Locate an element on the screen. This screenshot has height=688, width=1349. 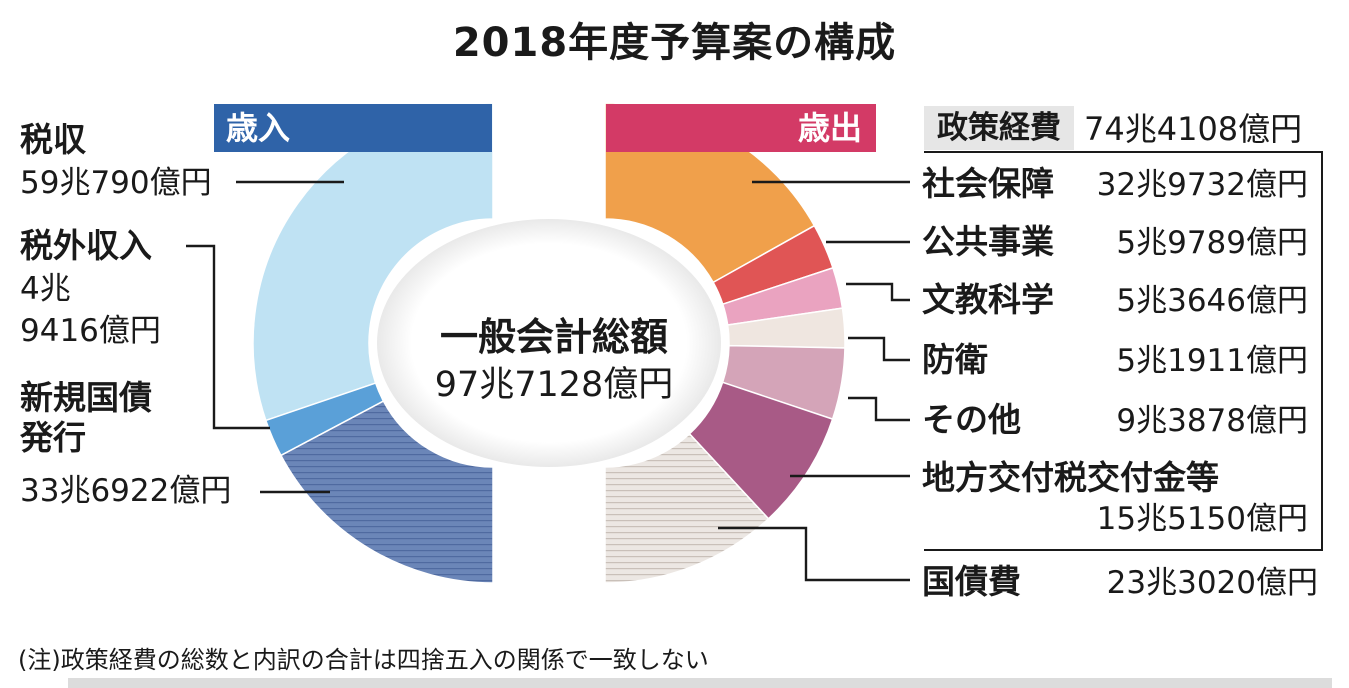
revenue-header: 歳入 is located at coordinates (353, 128).